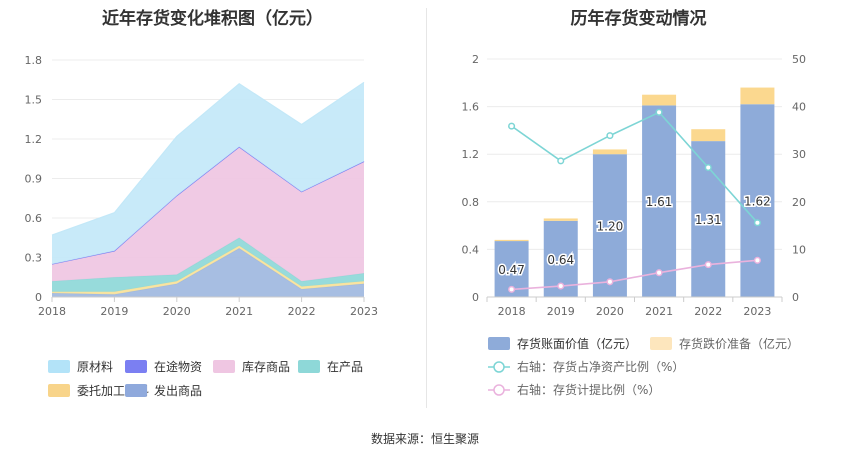 This screenshot has width=850, height=459. What do you see at coordinates (512, 311) in the screenshot?
I see `right-x-tick-label: 2018` at bounding box center [512, 311].